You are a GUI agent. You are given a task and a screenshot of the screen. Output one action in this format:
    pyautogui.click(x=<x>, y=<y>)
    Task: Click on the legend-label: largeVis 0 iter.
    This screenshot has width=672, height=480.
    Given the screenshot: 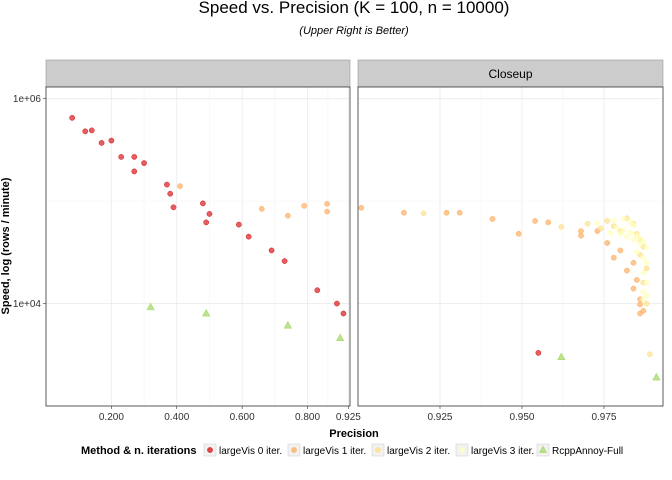 What is the action you would take?
    pyautogui.click(x=250, y=451)
    